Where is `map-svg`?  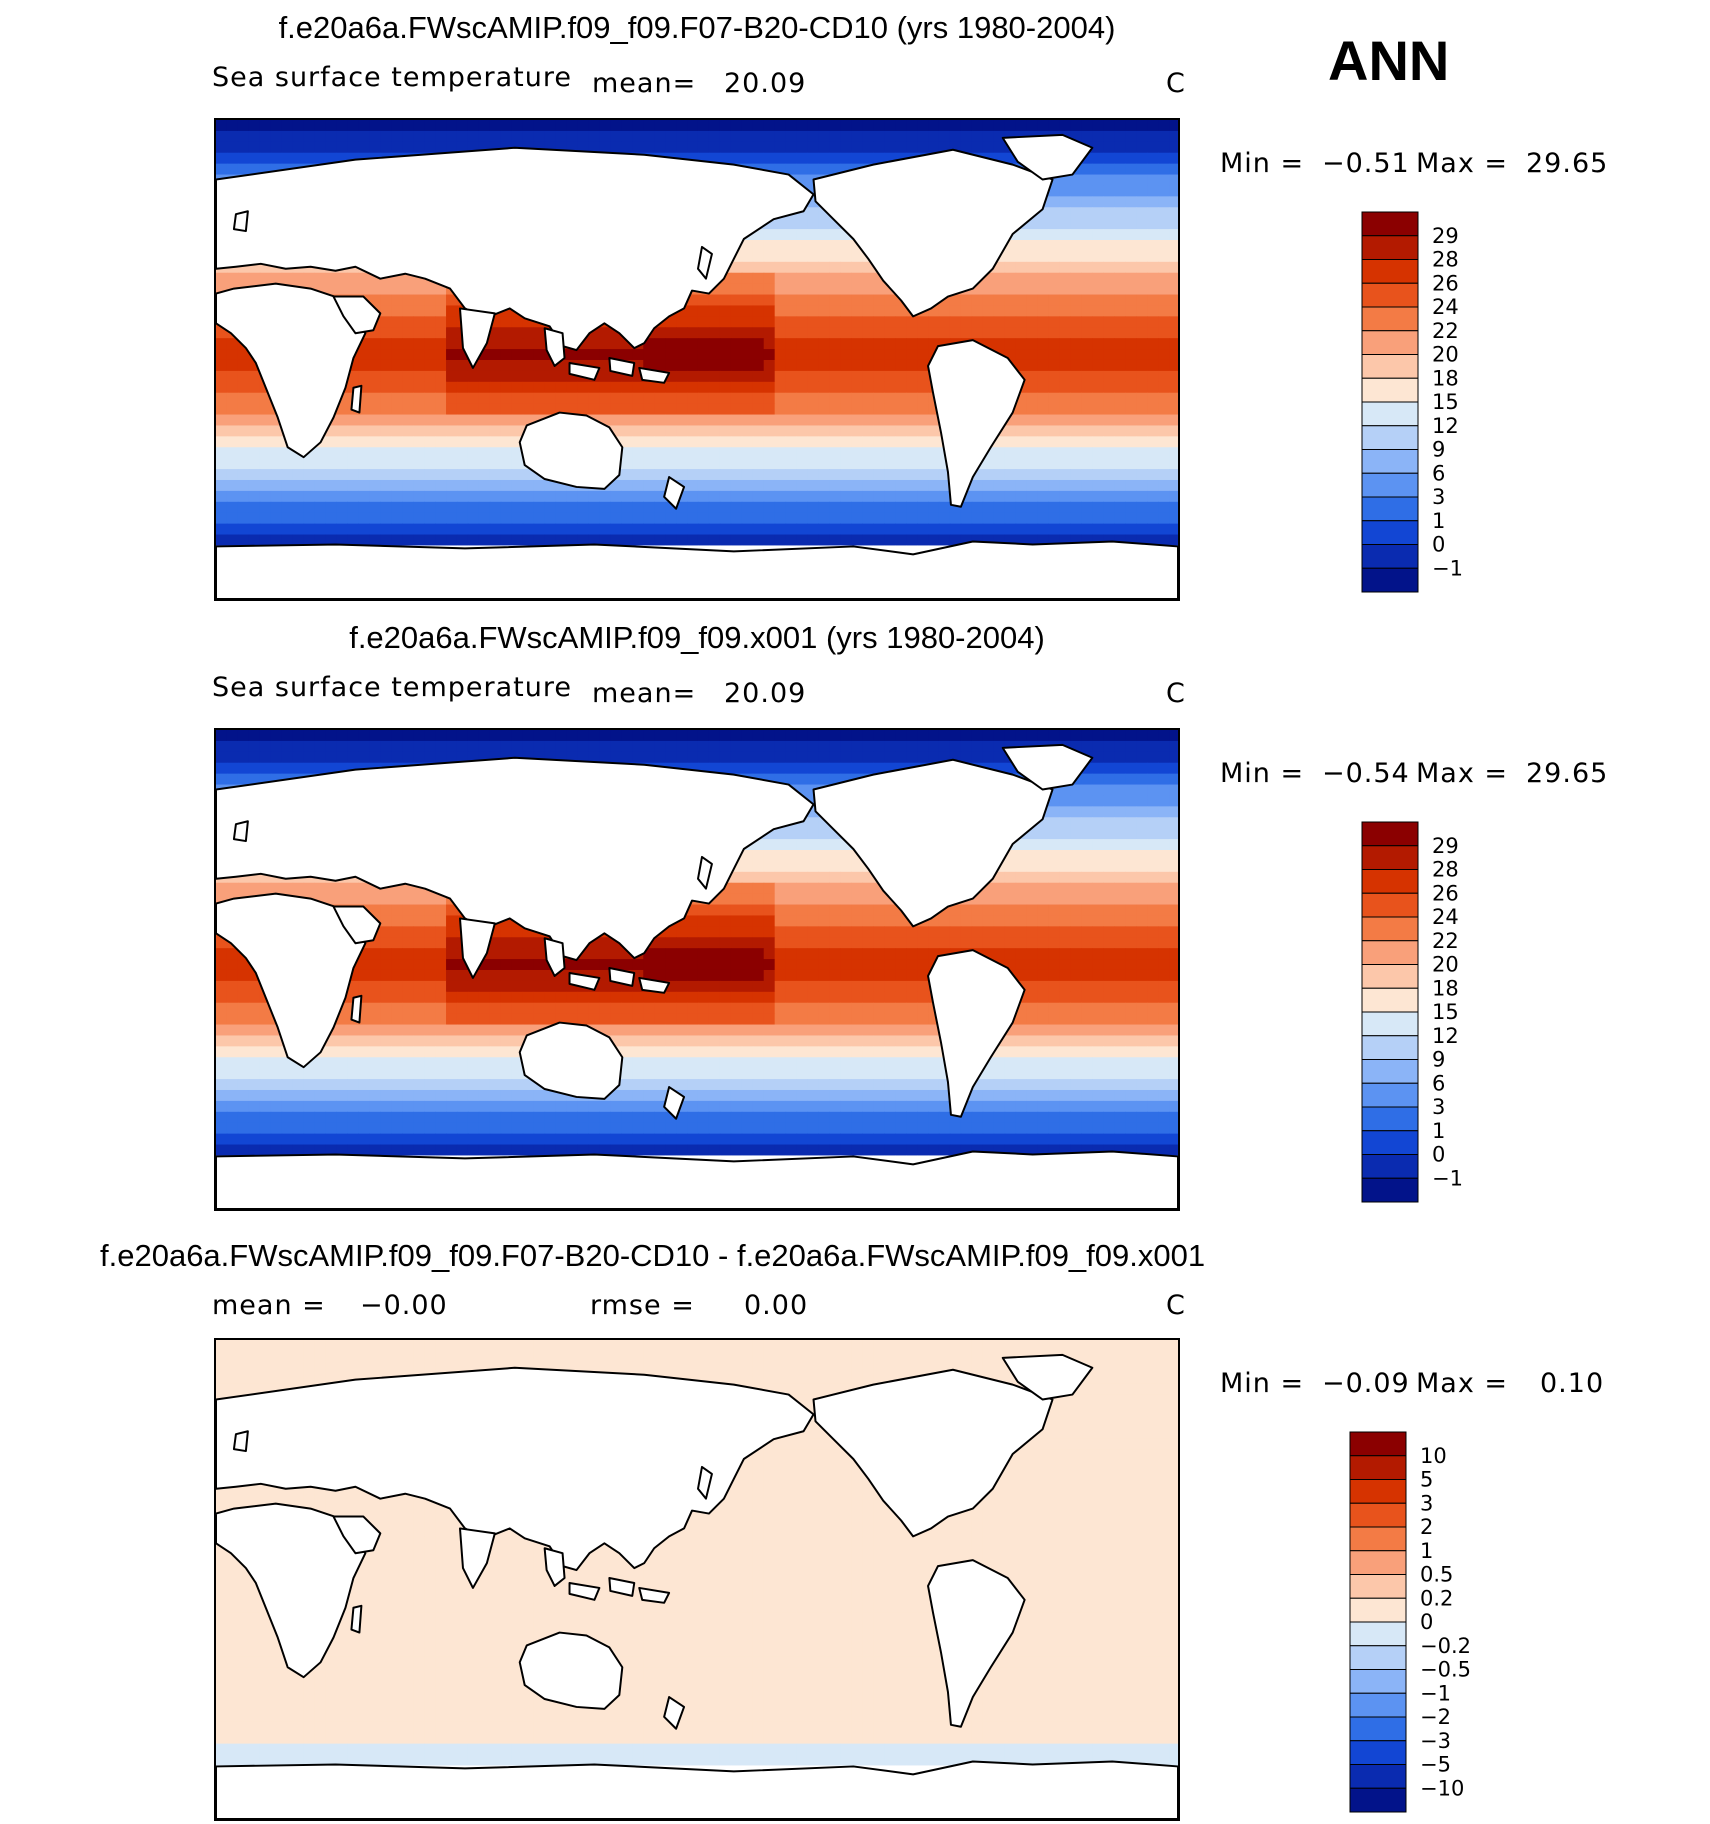
map-svg is located at coordinates (697, 359).